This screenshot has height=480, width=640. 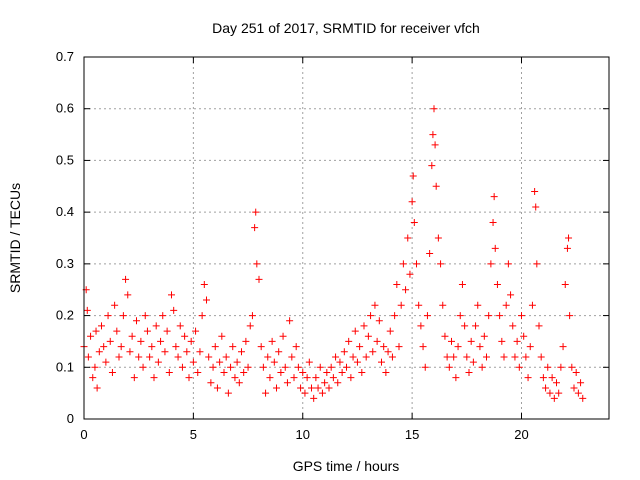 What do you see at coordinates (65, 159) in the screenshot?
I see `y-tick-label: 0.5` at bounding box center [65, 159].